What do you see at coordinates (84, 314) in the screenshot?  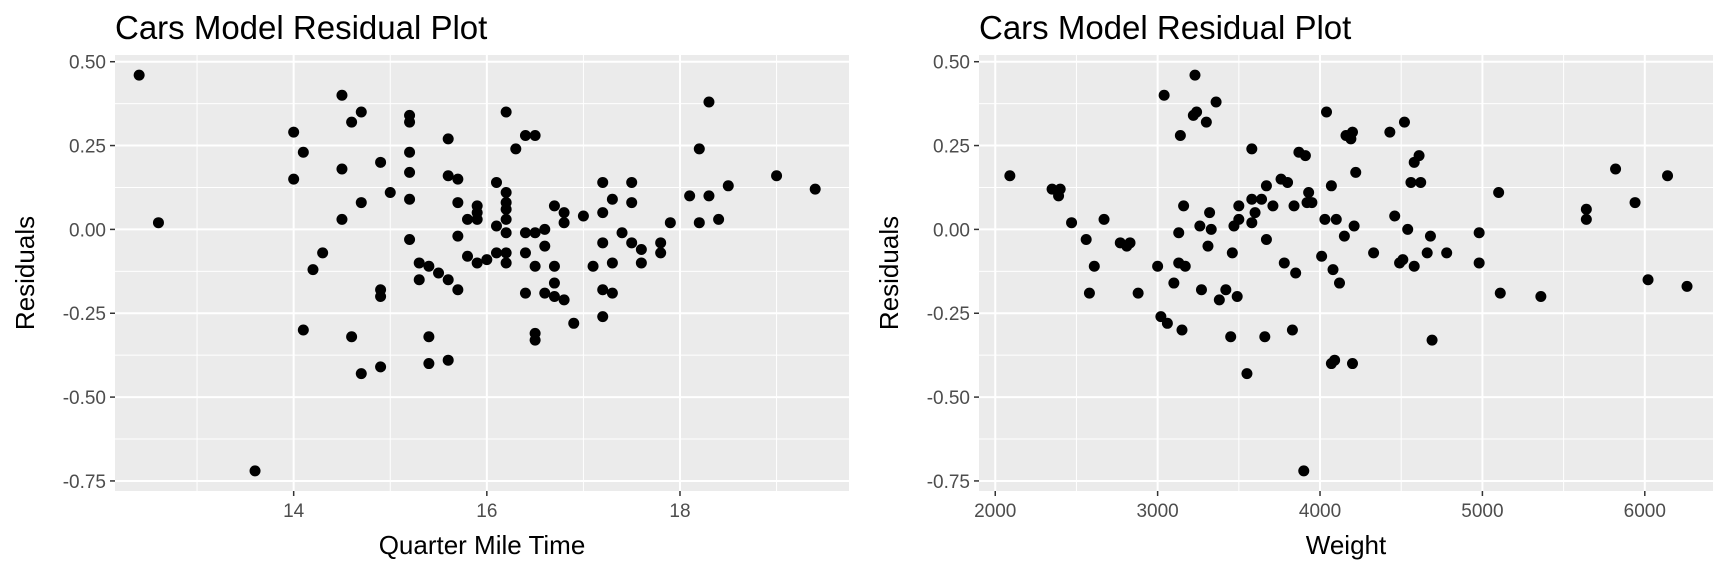 I see `y-tick-label: -0.25` at bounding box center [84, 314].